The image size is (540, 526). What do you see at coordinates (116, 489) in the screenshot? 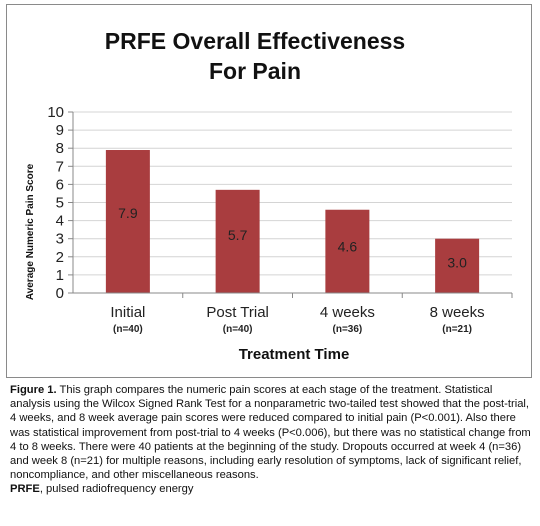
I see `caption-abbrev-text: , pulsed radiofrequency energy` at bounding box center [116, 489].